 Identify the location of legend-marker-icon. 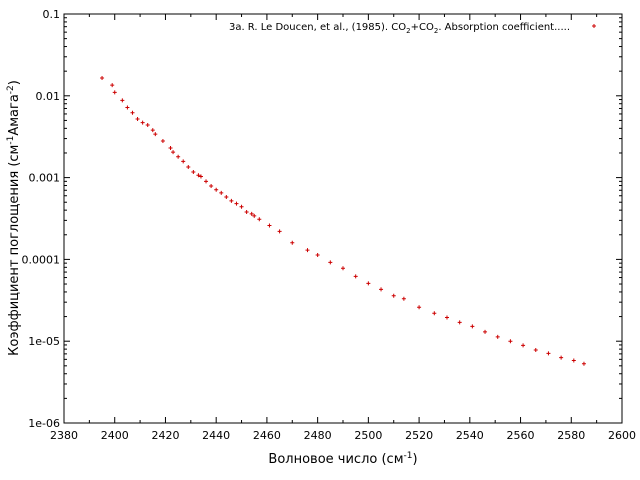
(594, 26).